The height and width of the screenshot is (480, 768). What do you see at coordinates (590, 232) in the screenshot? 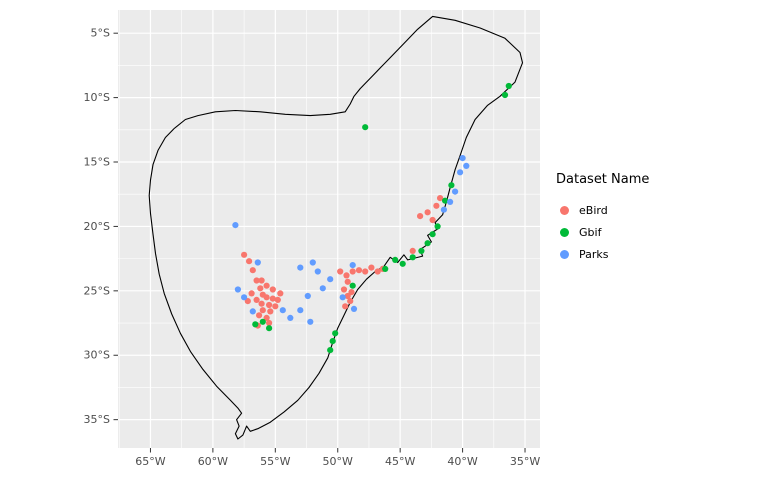
I see `legend-label-gbif: Gbif` at bounding box center [590, 232].